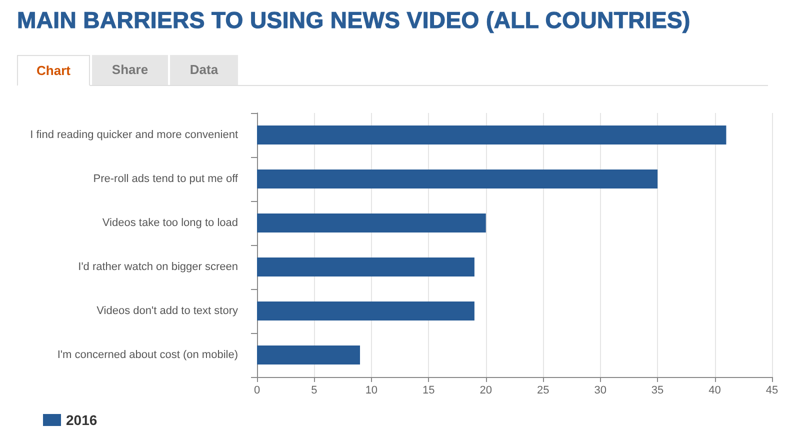 Image resolution: width=800 pixels, height=446 pixels. Describe the element at coordinates (600, 390) in the screenshot. I see `x-tick-label: 30` at that location.